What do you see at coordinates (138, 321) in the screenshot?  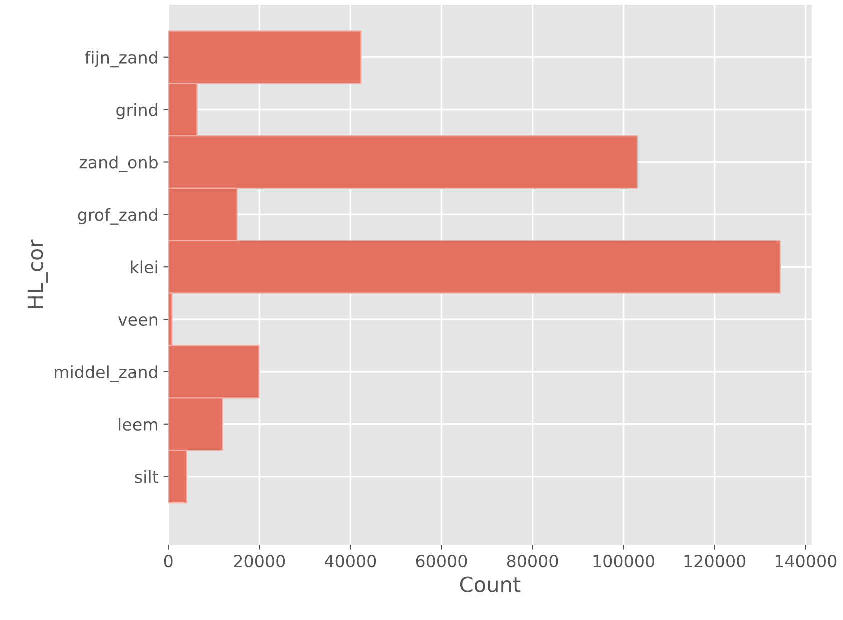 I see `y-tick-label: veen` at bounding box center [138, 321].